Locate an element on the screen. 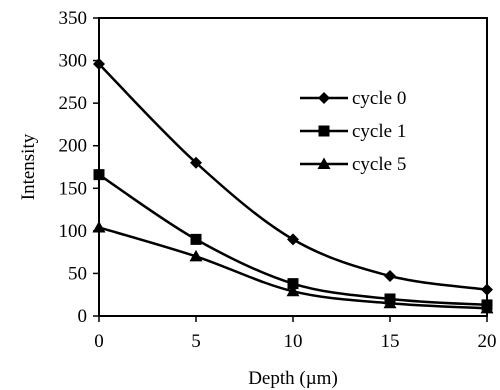 The width and height of the screenshot is (500, 390). x-tick-label: 10 is located at coordinates (293, 341).